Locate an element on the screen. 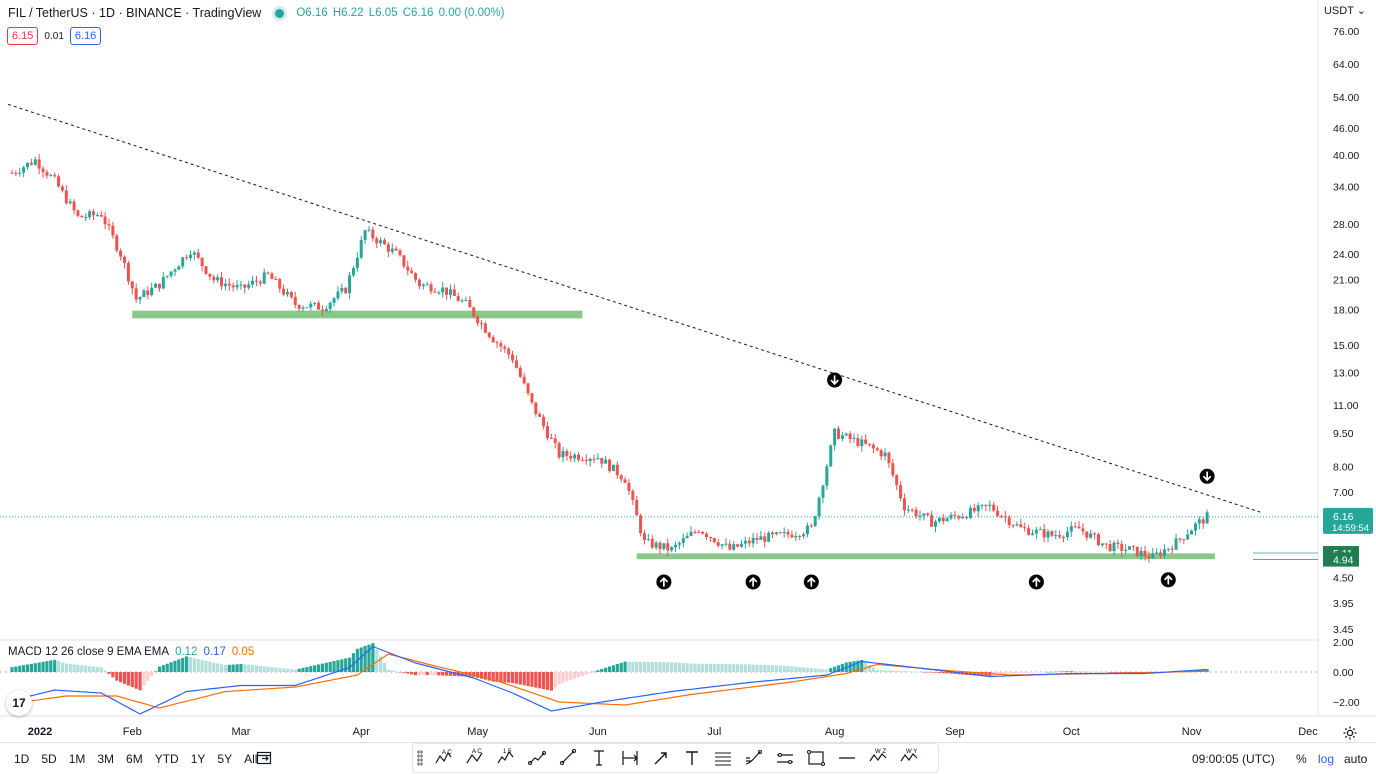 The image size is (1376, 774). drag-handle-icon is located at coordinates (420, 758).